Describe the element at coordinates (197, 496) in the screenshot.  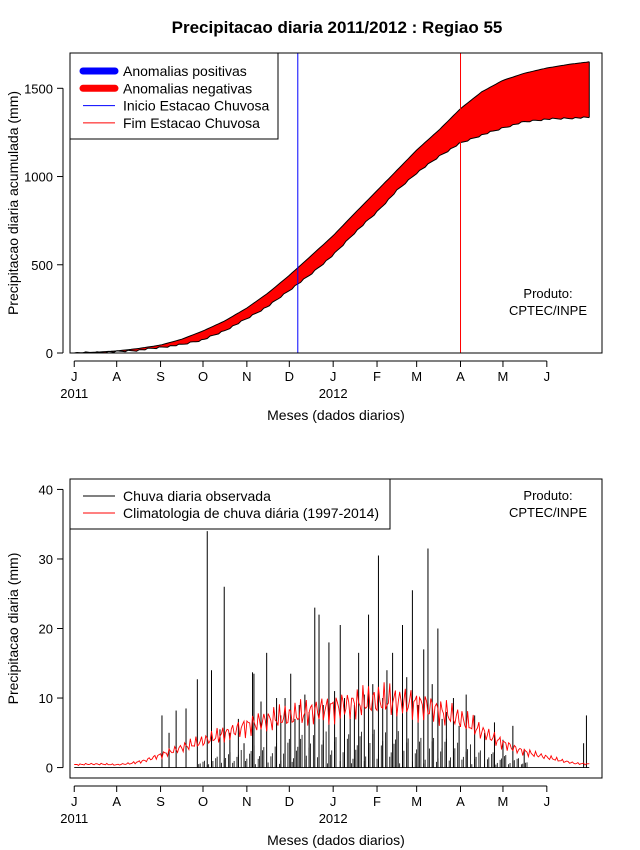
I see `legend-label: Chuva diaria observada` at that location.